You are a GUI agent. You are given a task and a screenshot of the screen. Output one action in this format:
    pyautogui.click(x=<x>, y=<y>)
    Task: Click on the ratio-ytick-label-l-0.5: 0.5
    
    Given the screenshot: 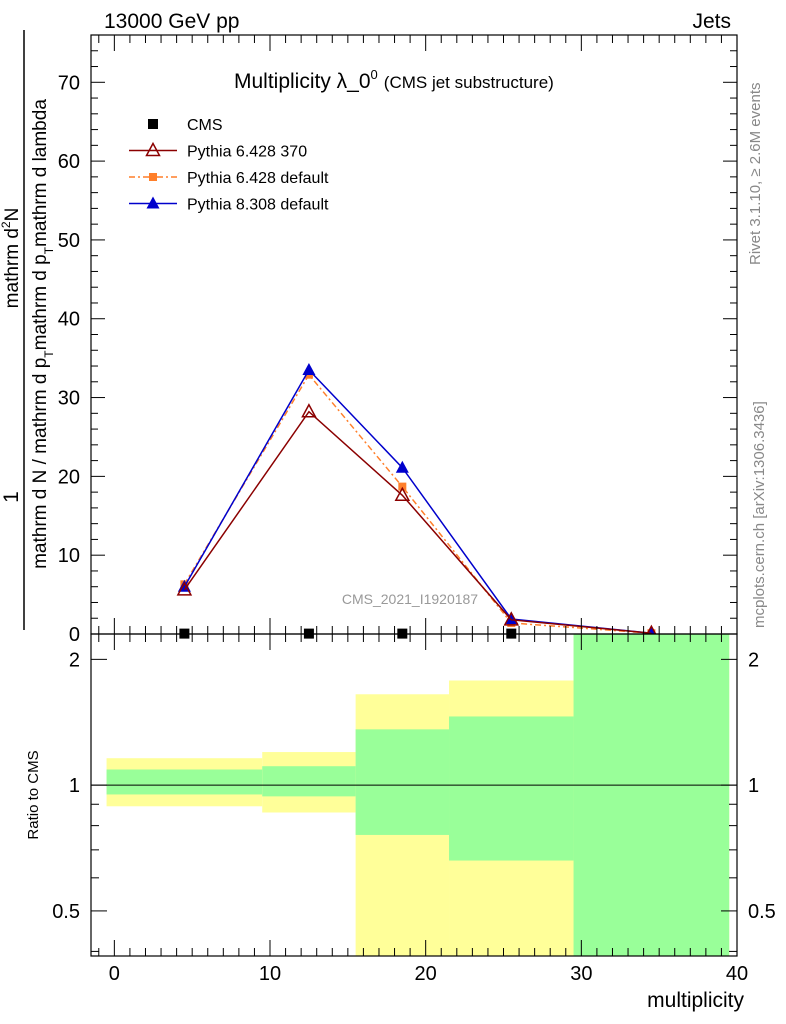 What is the action you would take?
    pyautogui.click(x=66, y=912)
    